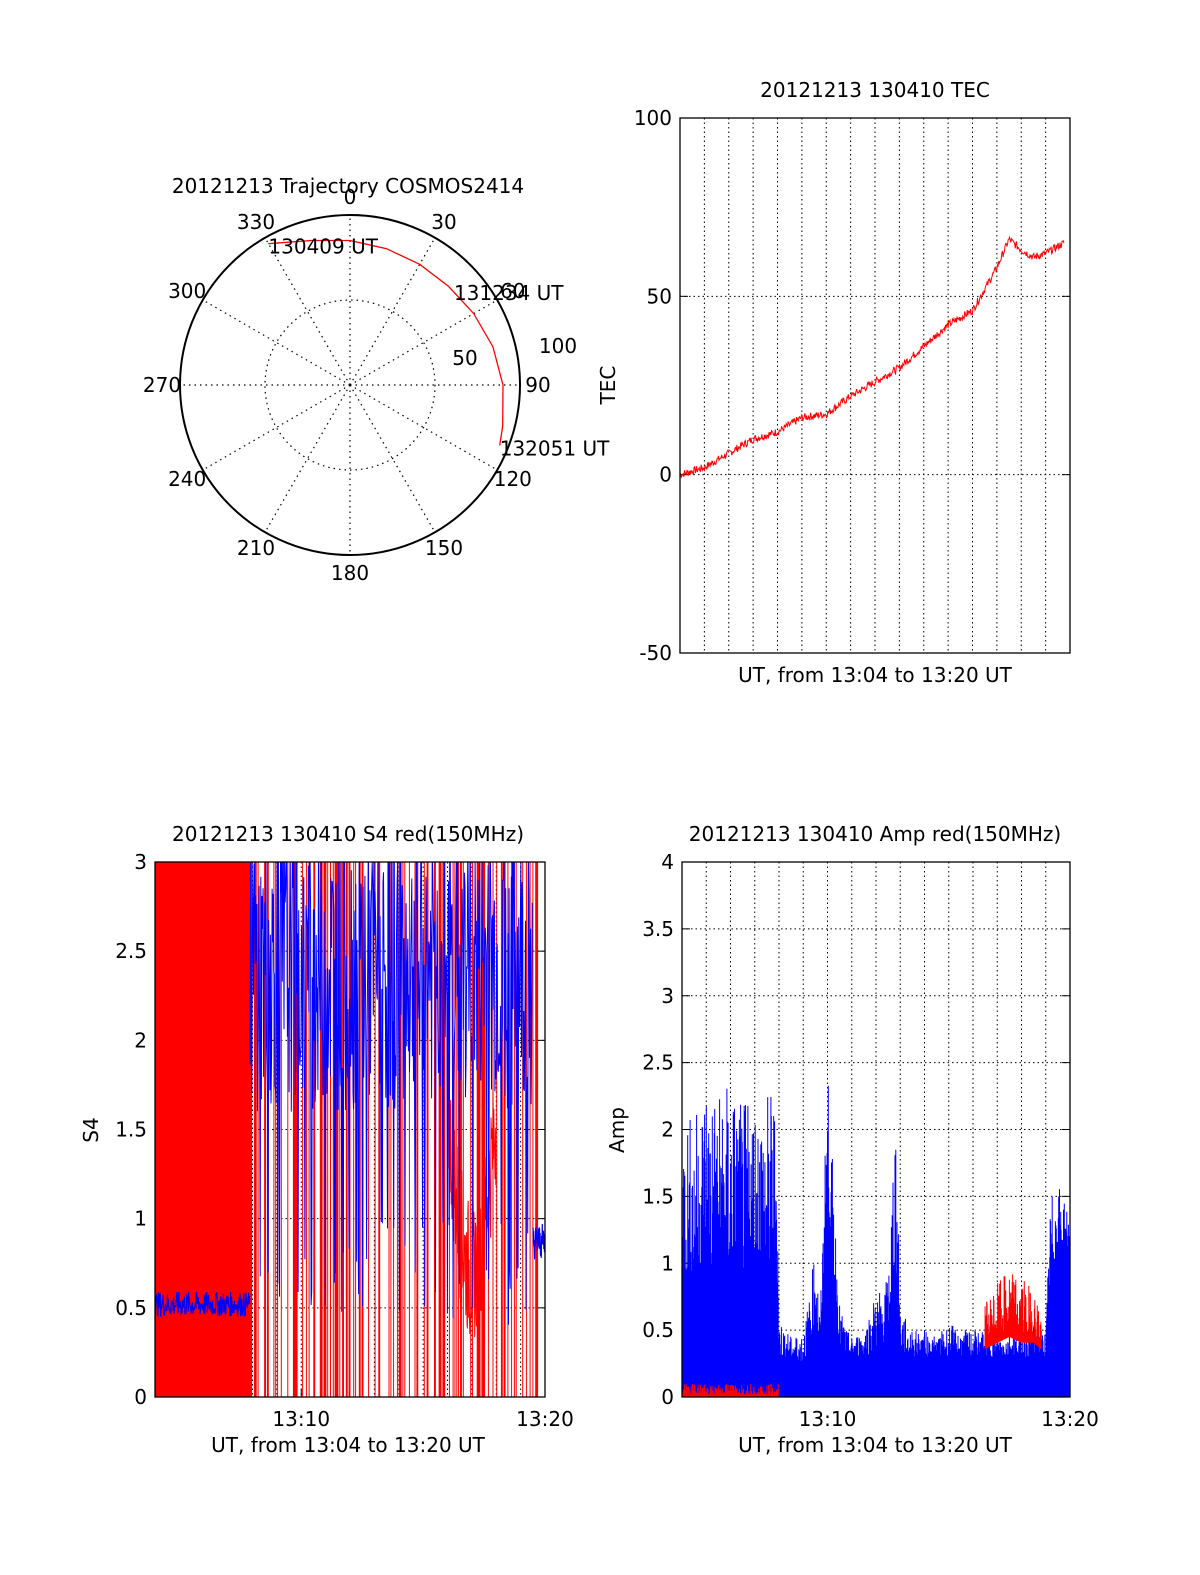  What do you see at coordinates (667, 862) in the screenshot?
I see `y-tick-label: 4` at bounding box center [667, 862].